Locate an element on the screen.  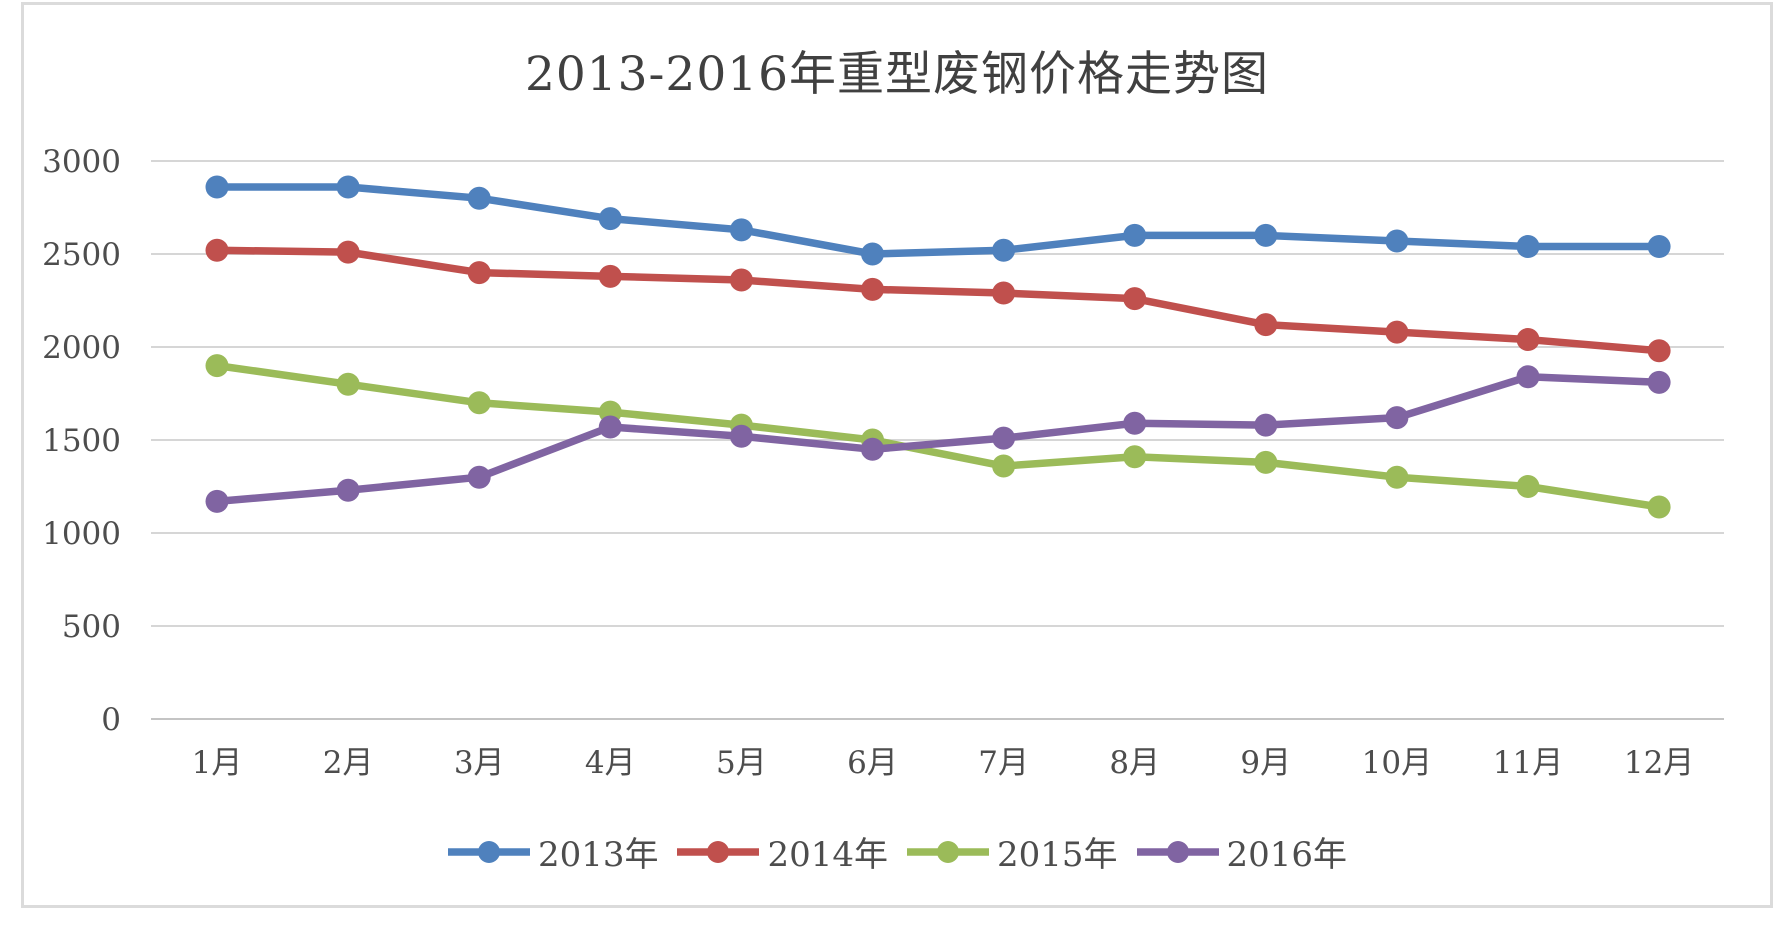
x-tick-label-3: 3月 is located at coordinates (479, 763).